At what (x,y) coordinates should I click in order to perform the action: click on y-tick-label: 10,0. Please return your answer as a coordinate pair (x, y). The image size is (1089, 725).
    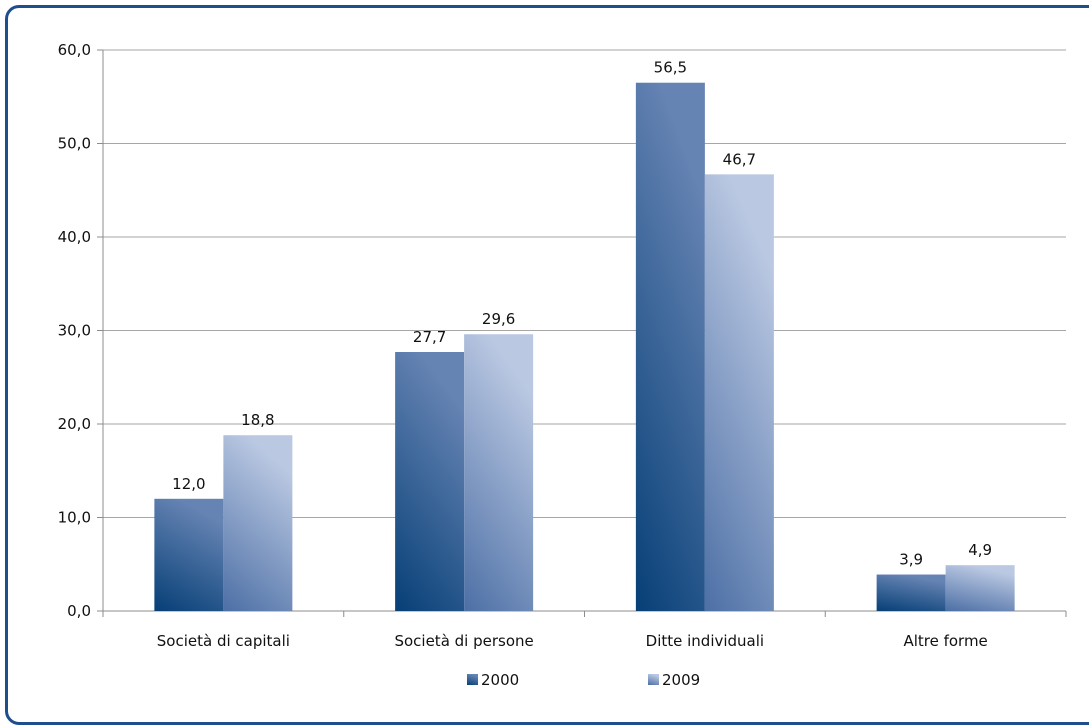
    Looking at the image, I should click on (74, 518).